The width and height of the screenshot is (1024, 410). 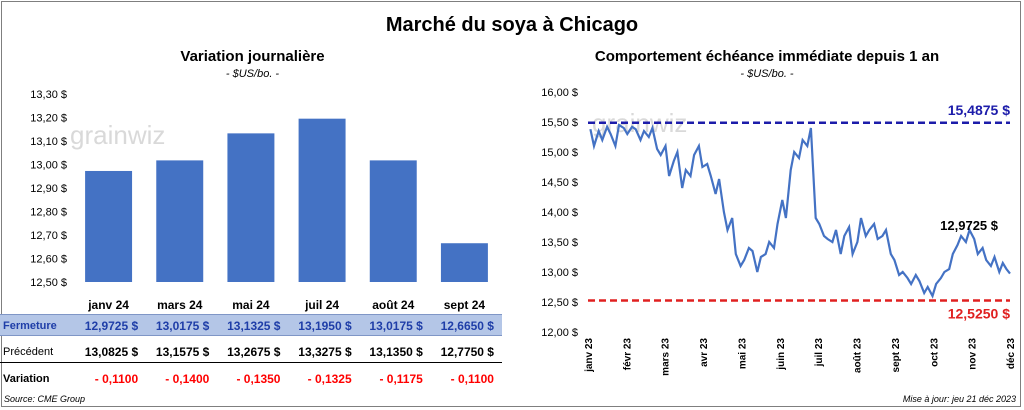 What do you see at coordinates (108, 305) in the screenshot?
I see `x-tick-label: janv 24` at bounding box center [108, 305].